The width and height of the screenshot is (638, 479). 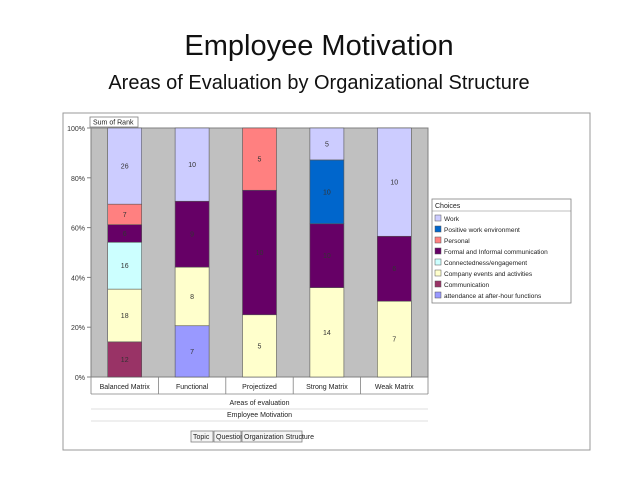 What do you see at coordinates (259, 387) in the screenshot?
I see `x-tick-label: Projectized` at bounding box center [259, 387].